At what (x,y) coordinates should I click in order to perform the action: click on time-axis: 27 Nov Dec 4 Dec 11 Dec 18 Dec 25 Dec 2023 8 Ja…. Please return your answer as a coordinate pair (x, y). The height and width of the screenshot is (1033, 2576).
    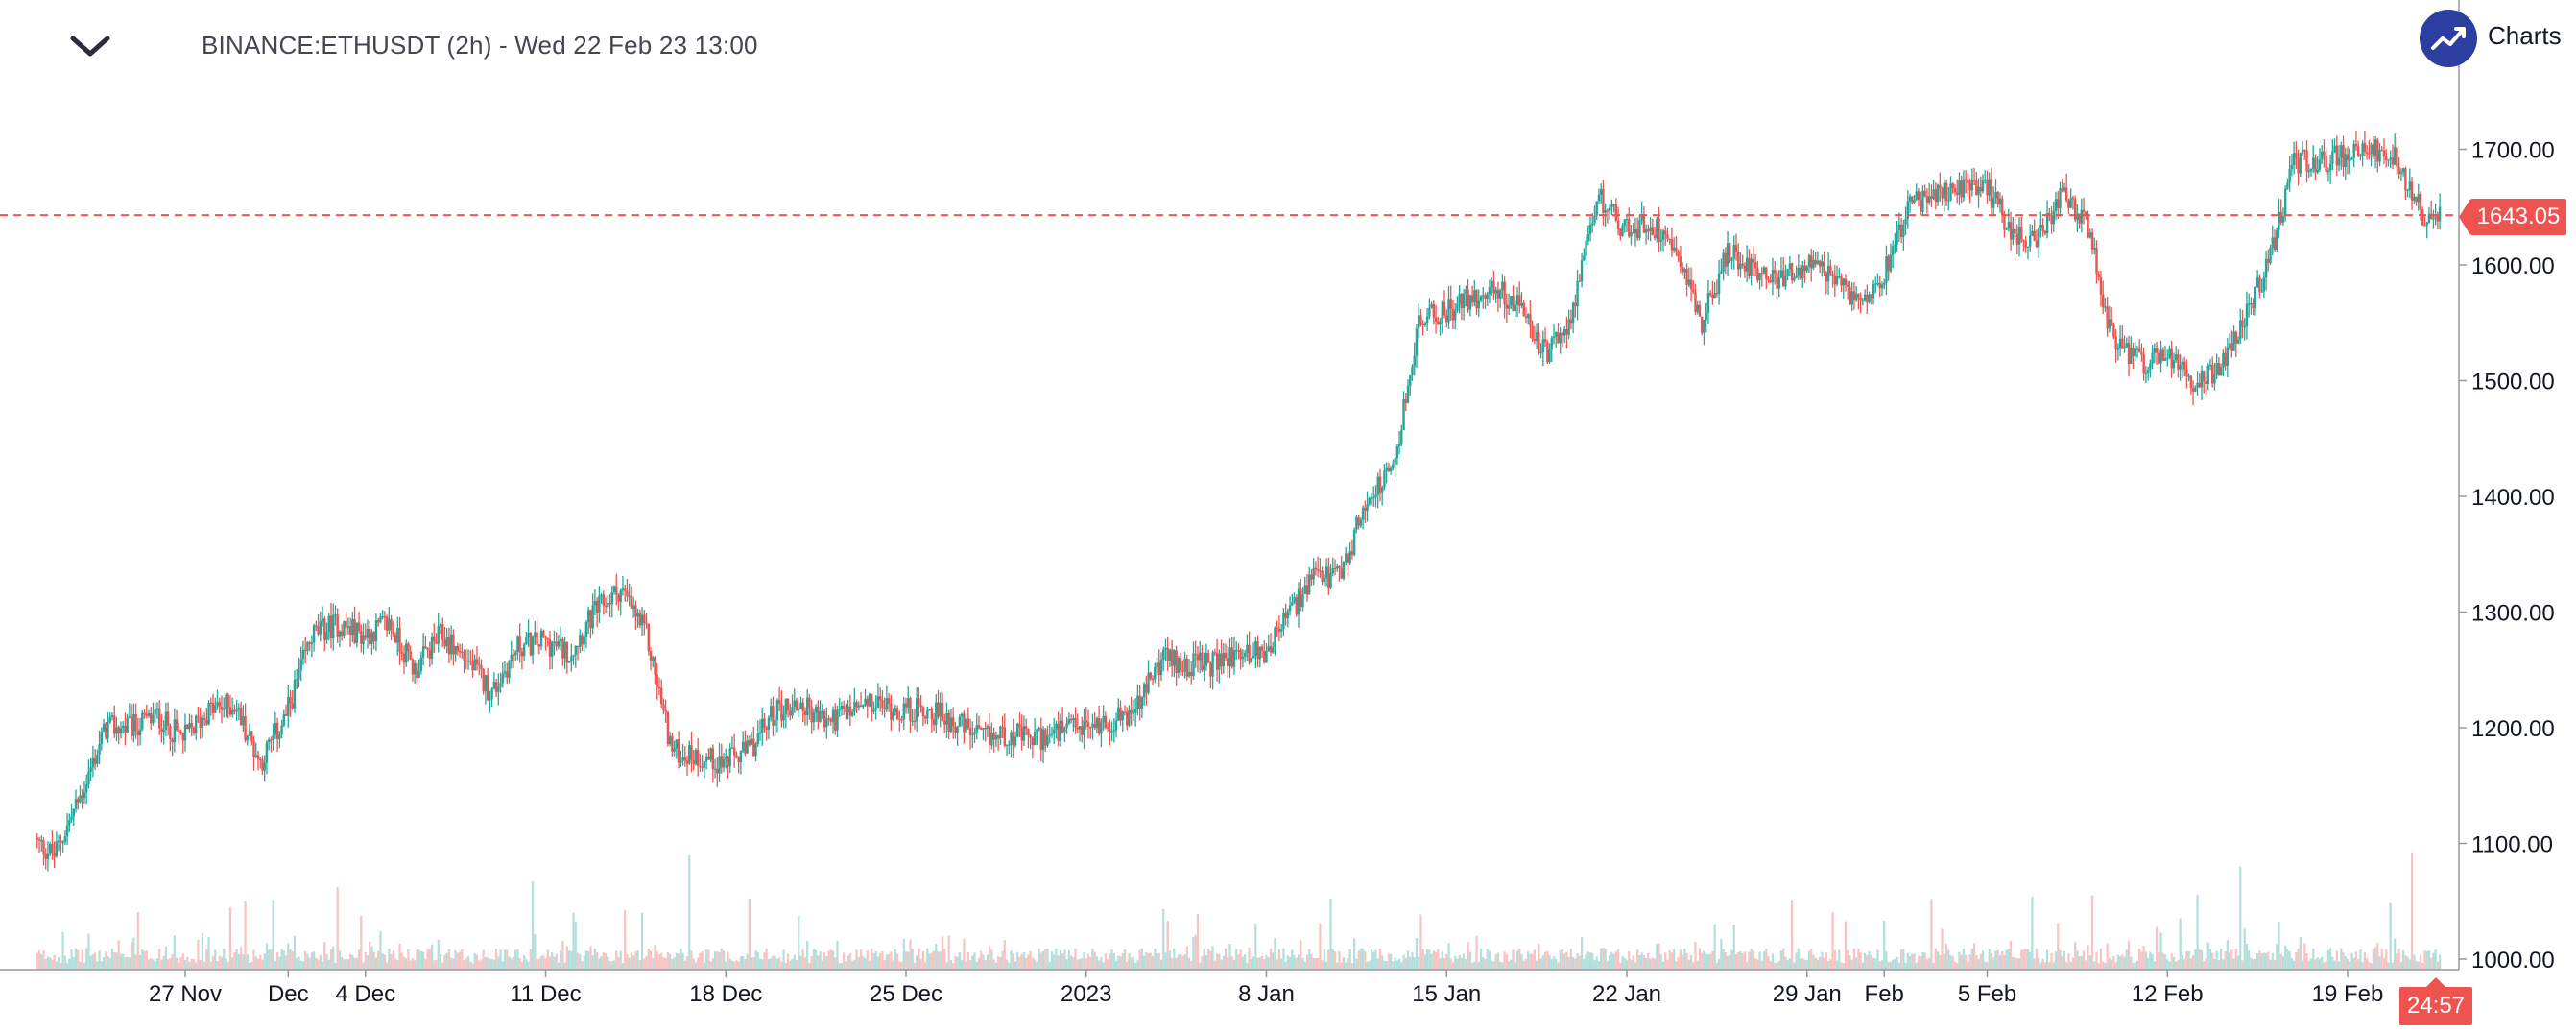
    Looking at the image, I should click on (1266, 988).